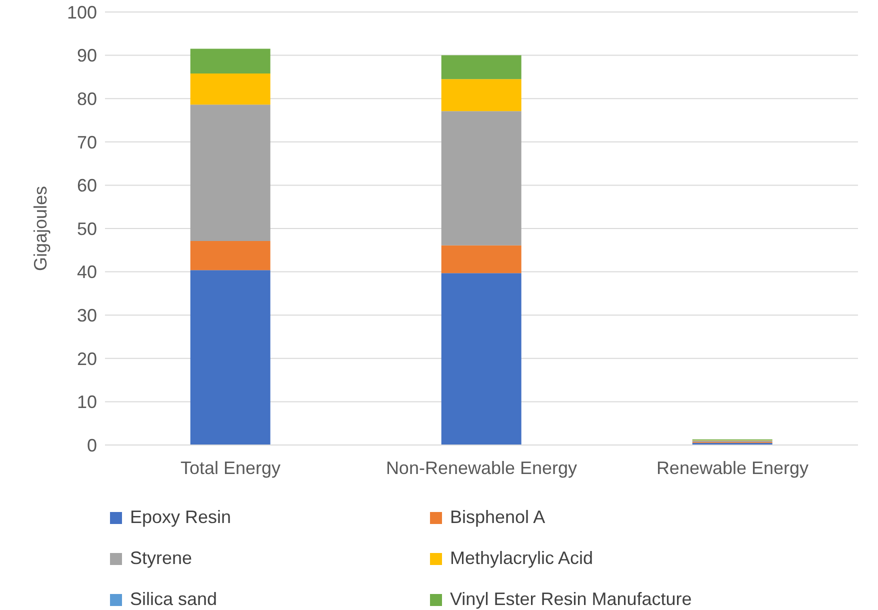  I want to click on legend-label: Bisphenol A, so click(497, 517).